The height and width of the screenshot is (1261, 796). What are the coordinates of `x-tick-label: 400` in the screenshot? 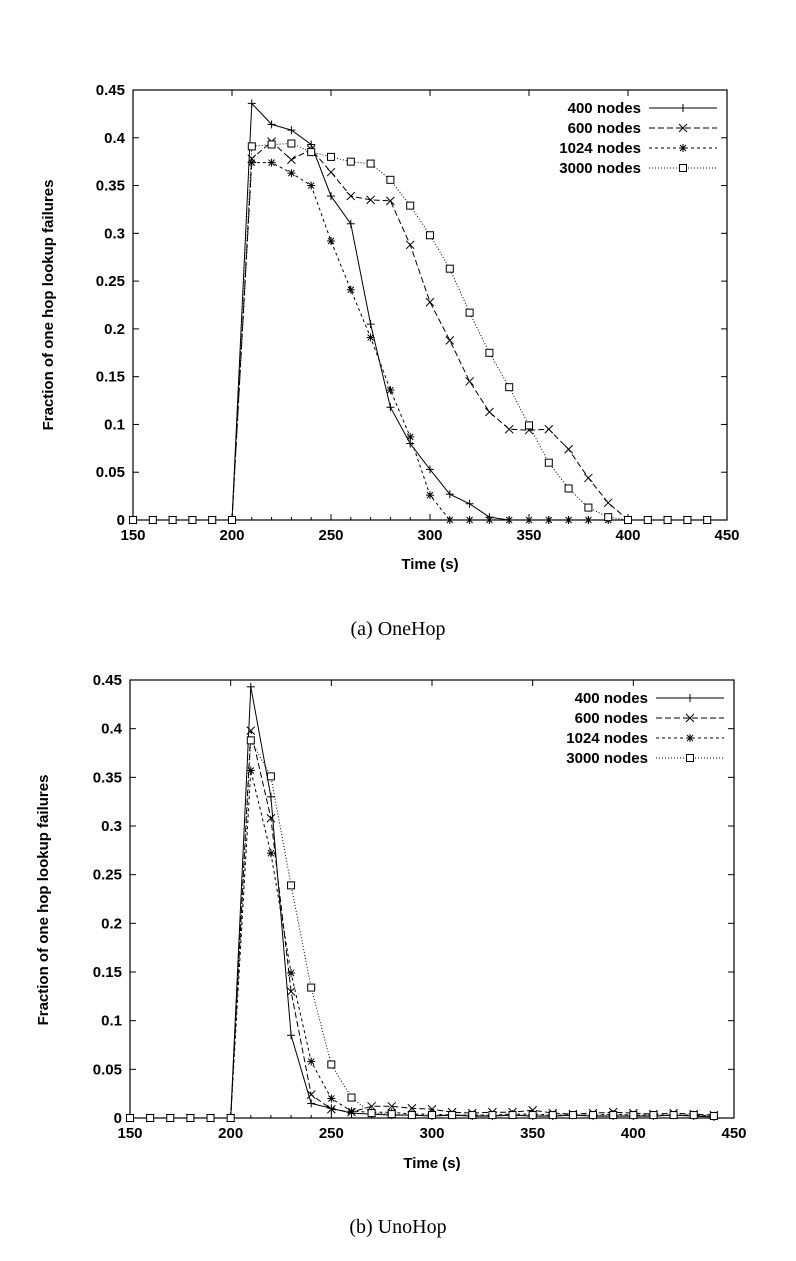 It's located at (633, 1133).